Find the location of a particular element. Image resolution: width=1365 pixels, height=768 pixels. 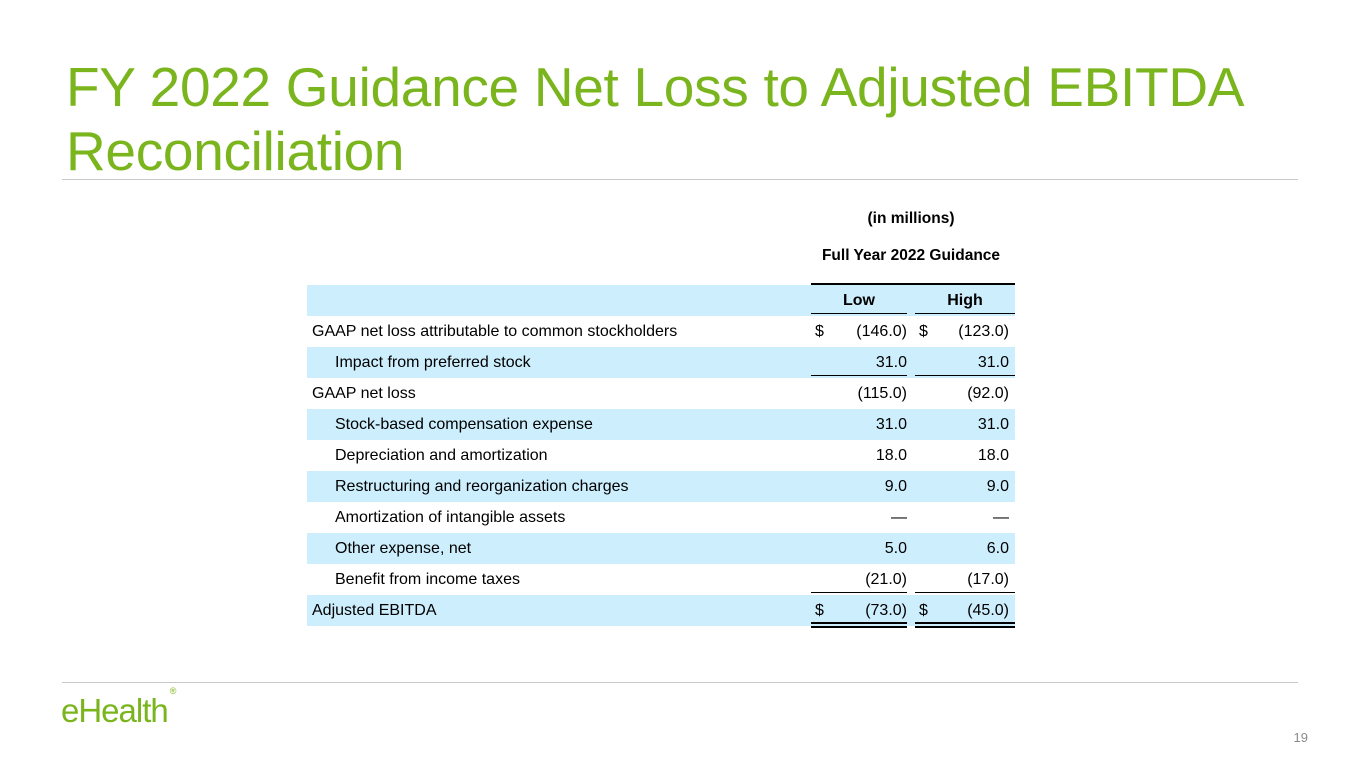

registered-mark: ® is located at coordinates (173, 691).